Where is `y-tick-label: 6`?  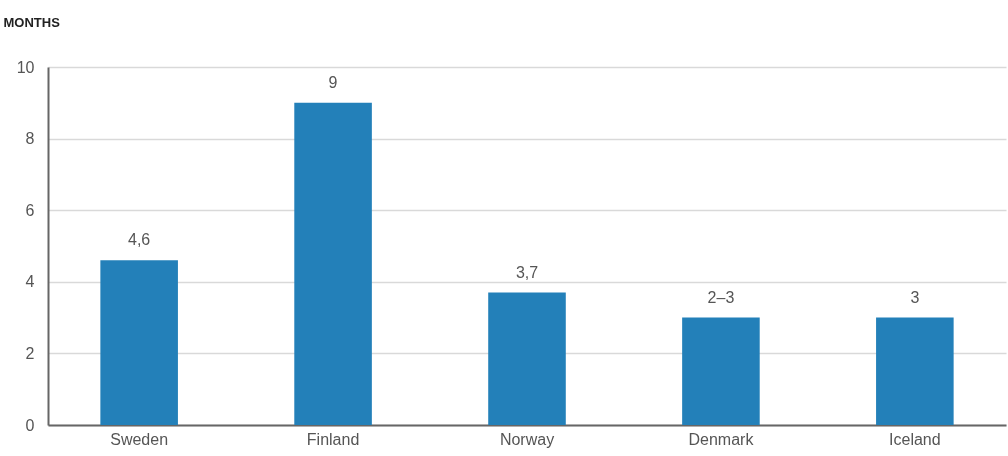 y-tick-label: 6 is located at coordinates (30, 210).